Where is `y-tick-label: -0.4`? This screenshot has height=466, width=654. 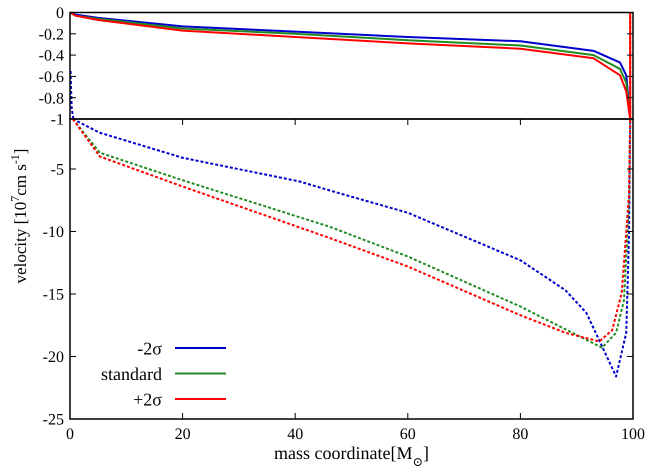
y-tick-label: -0.4 is located at coordinates (51, 56).